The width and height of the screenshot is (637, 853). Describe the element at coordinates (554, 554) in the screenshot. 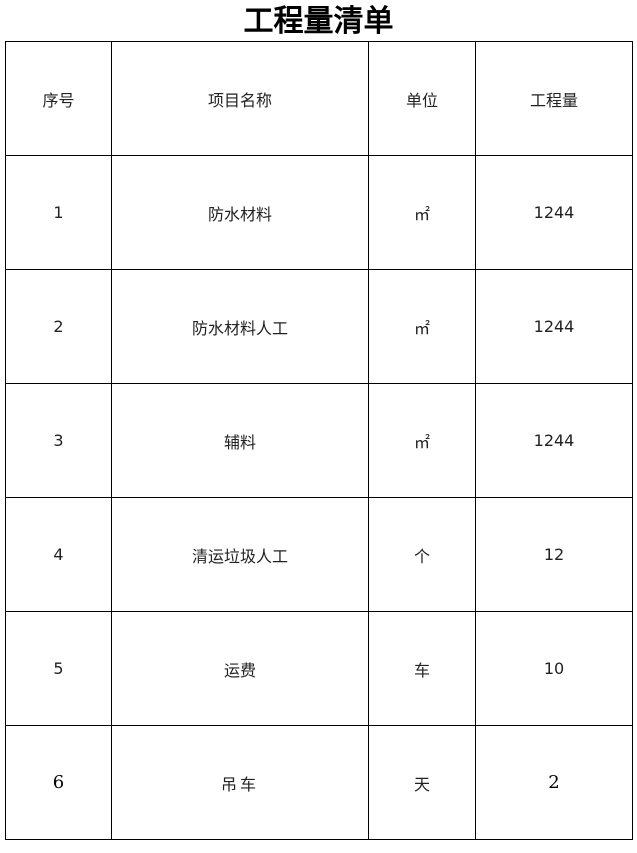

I see `cell-quantity: 12` at that location.